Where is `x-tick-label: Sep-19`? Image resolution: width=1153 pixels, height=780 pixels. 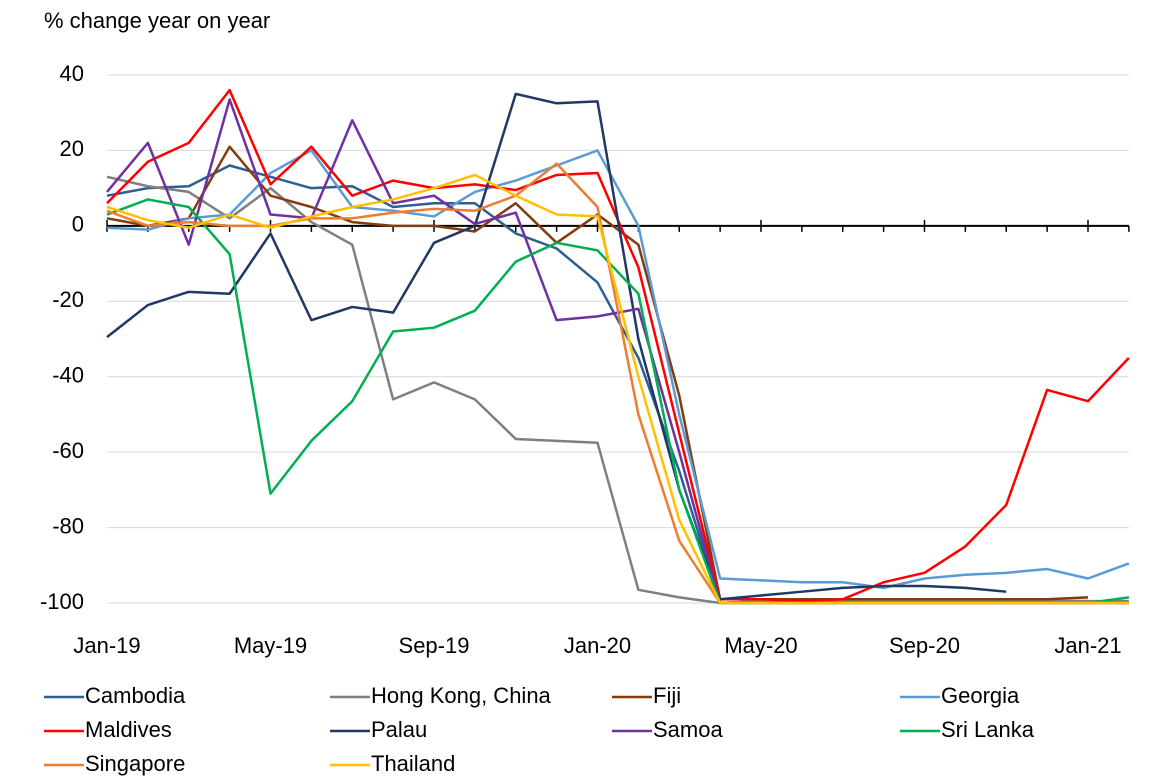
x-tick-label: Sep-19 is located at coordinates (434, 645).